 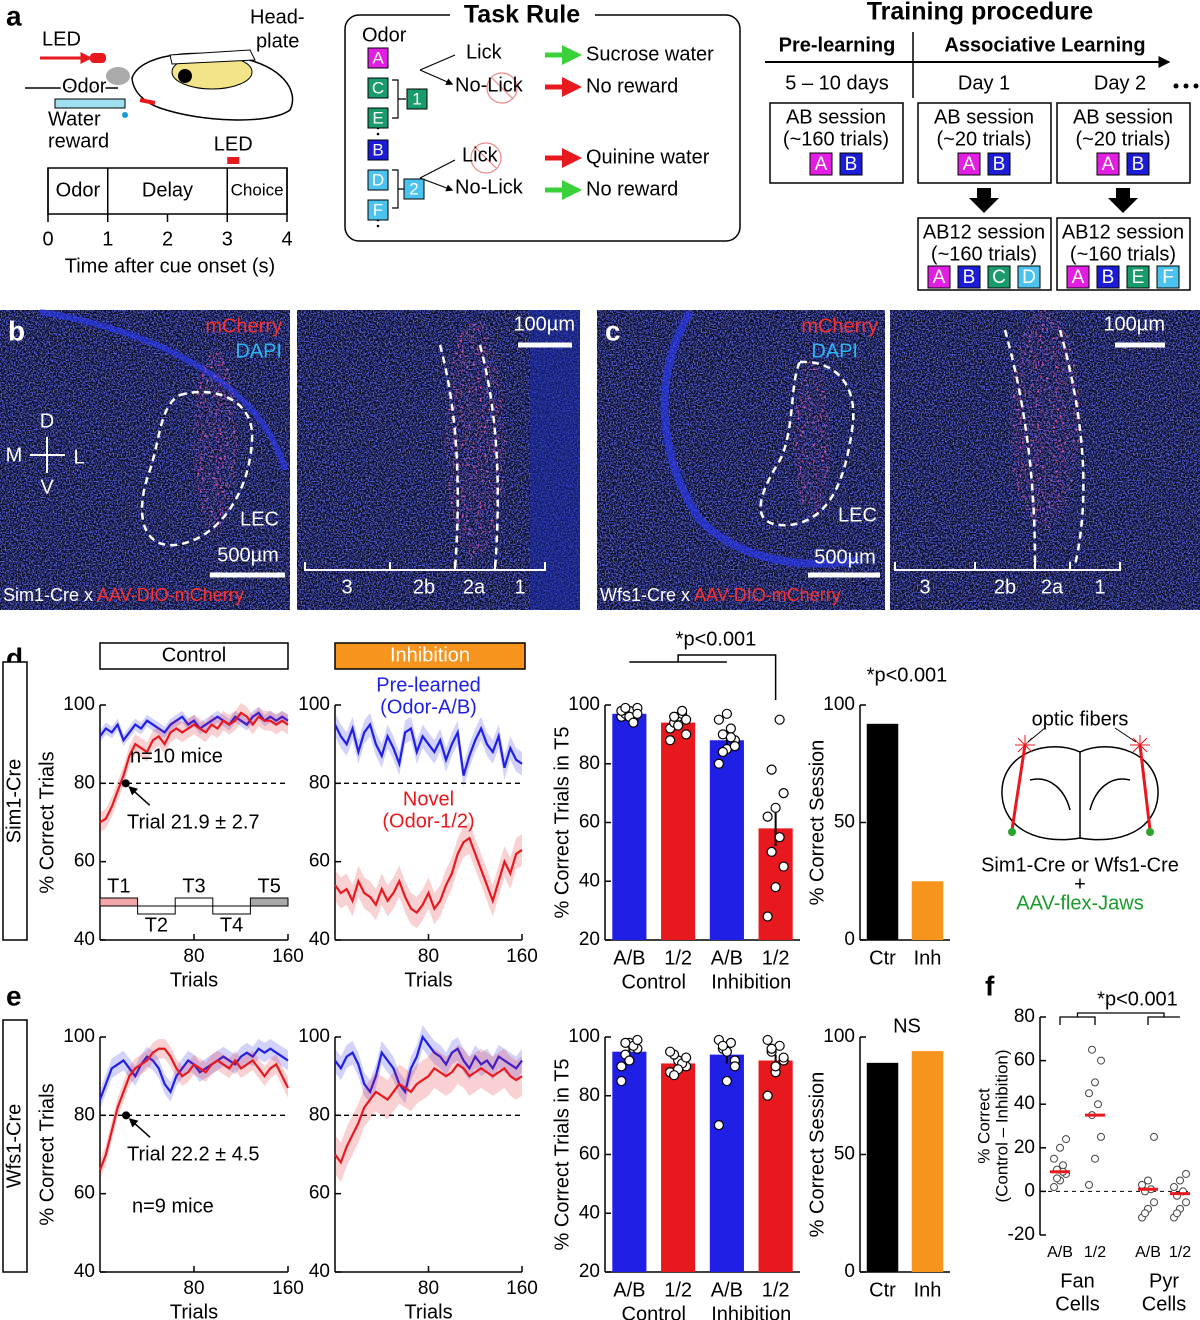 What do you see at coordinates (14, 801) in the screenshot?
I see `row-label: Sim1-Cre` at bounding box center [14, 801].